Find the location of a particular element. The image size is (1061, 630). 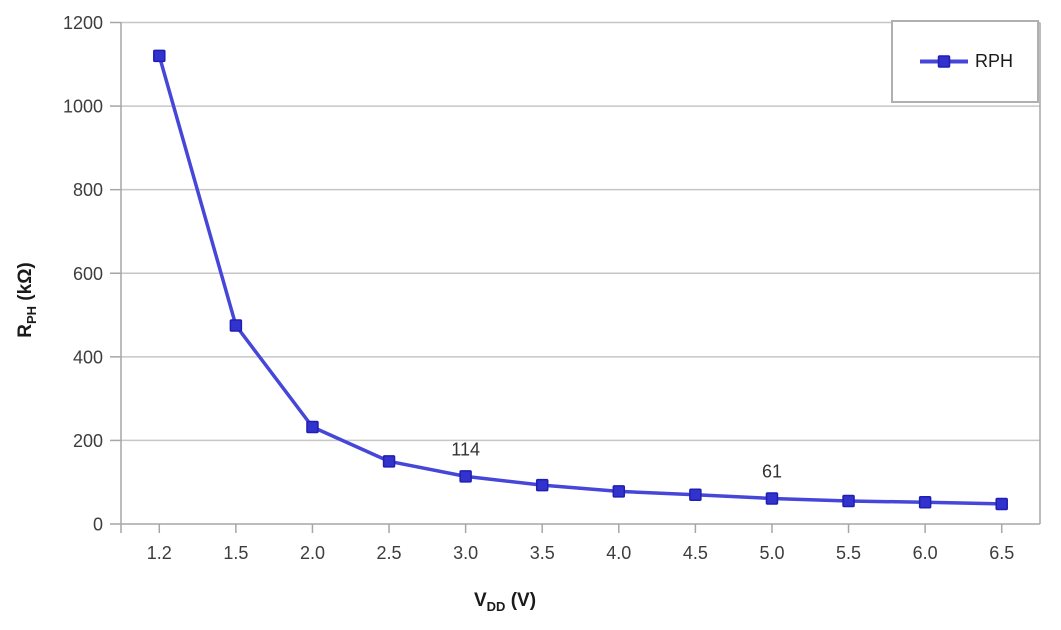

legend-marker-sample is located at coordinates (944, 61).